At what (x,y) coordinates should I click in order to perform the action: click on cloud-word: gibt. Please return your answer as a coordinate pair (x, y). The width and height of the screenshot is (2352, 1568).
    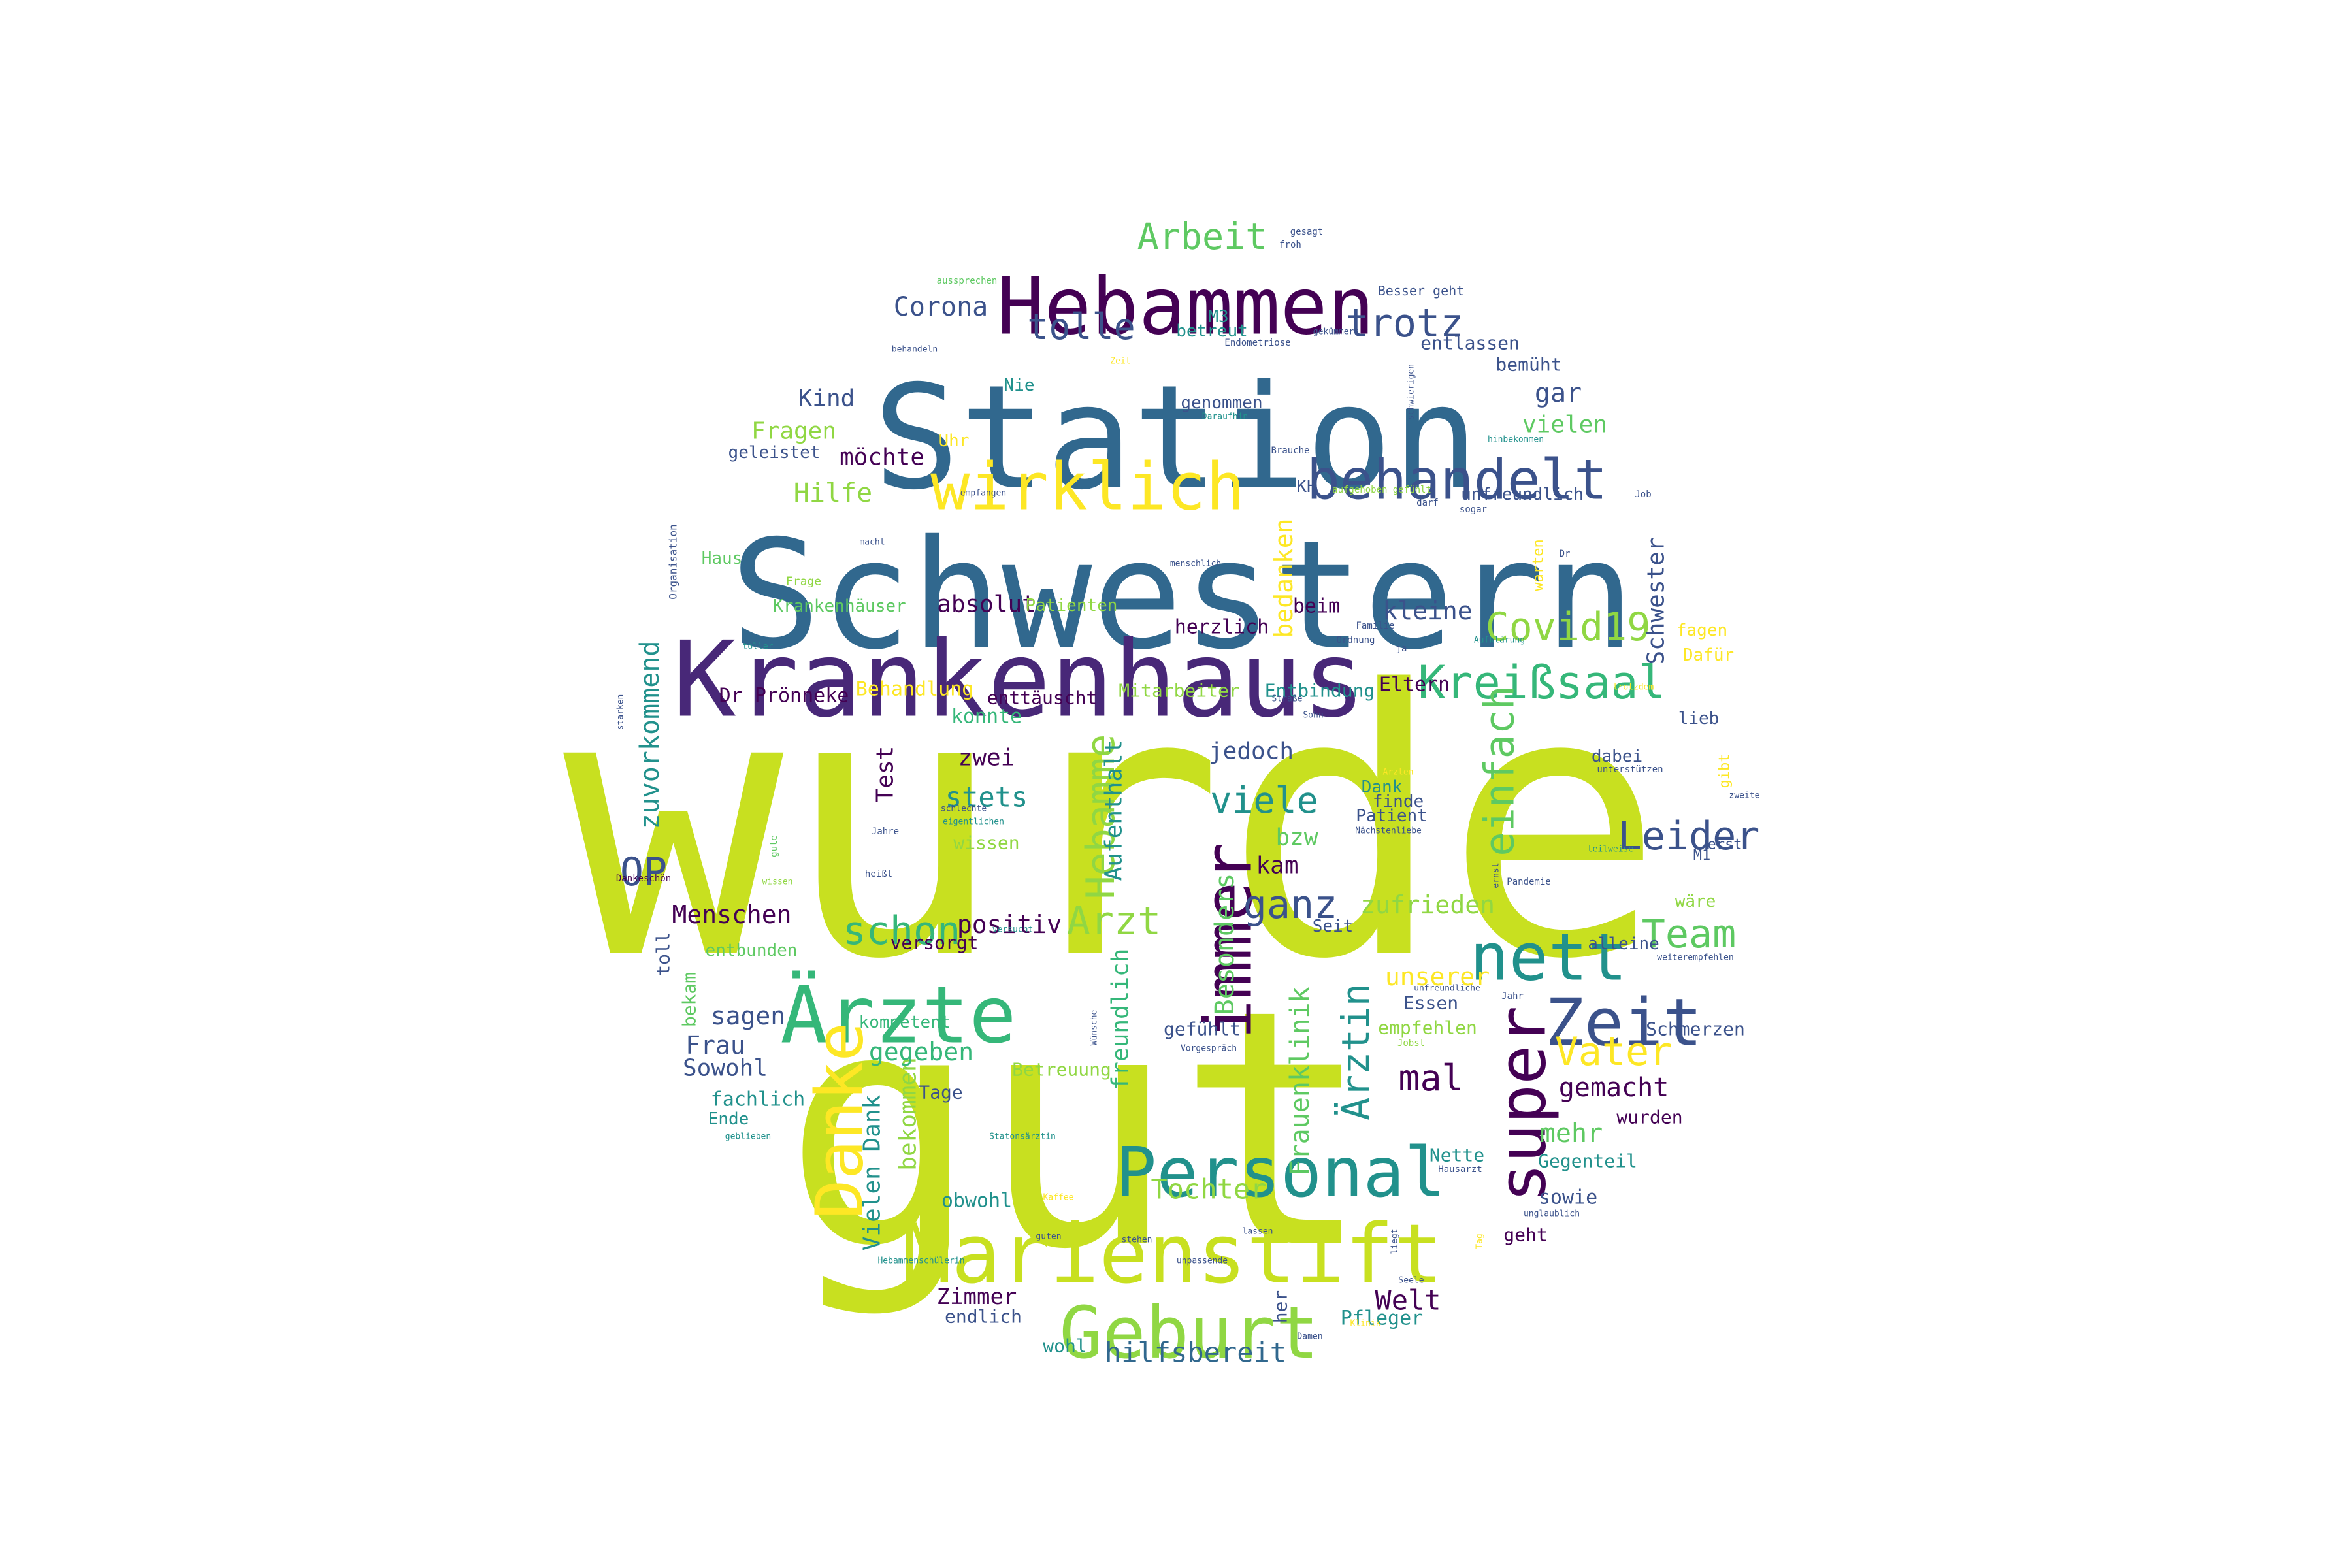
    Looking at the image, I should click on (1725, 771).